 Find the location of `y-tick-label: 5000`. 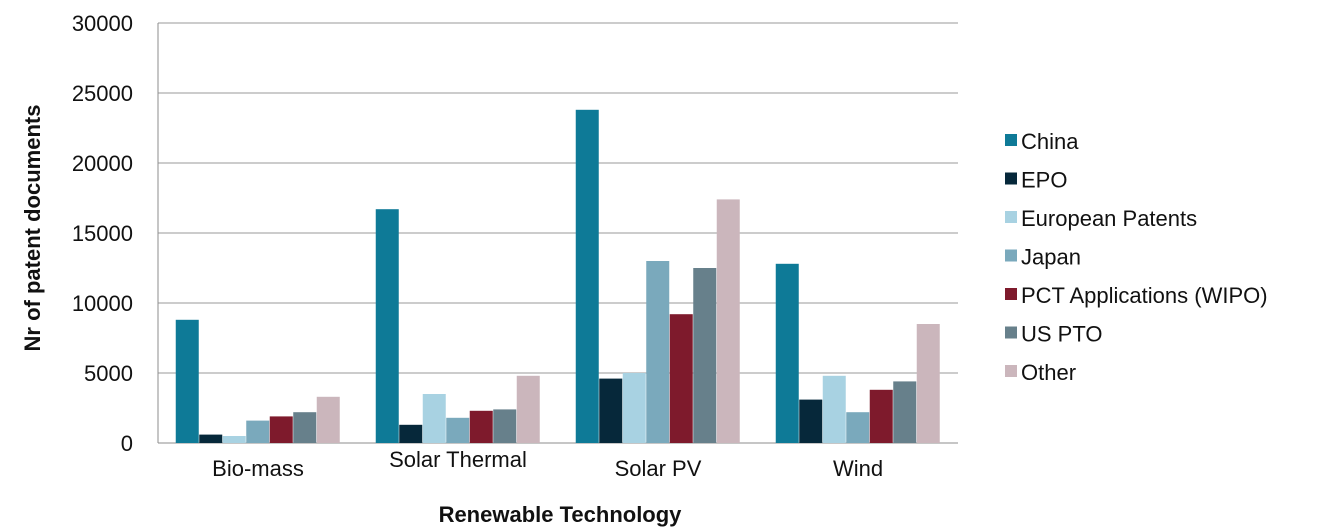

y-tick-label: 5000 is located at coordinates (108, 373).